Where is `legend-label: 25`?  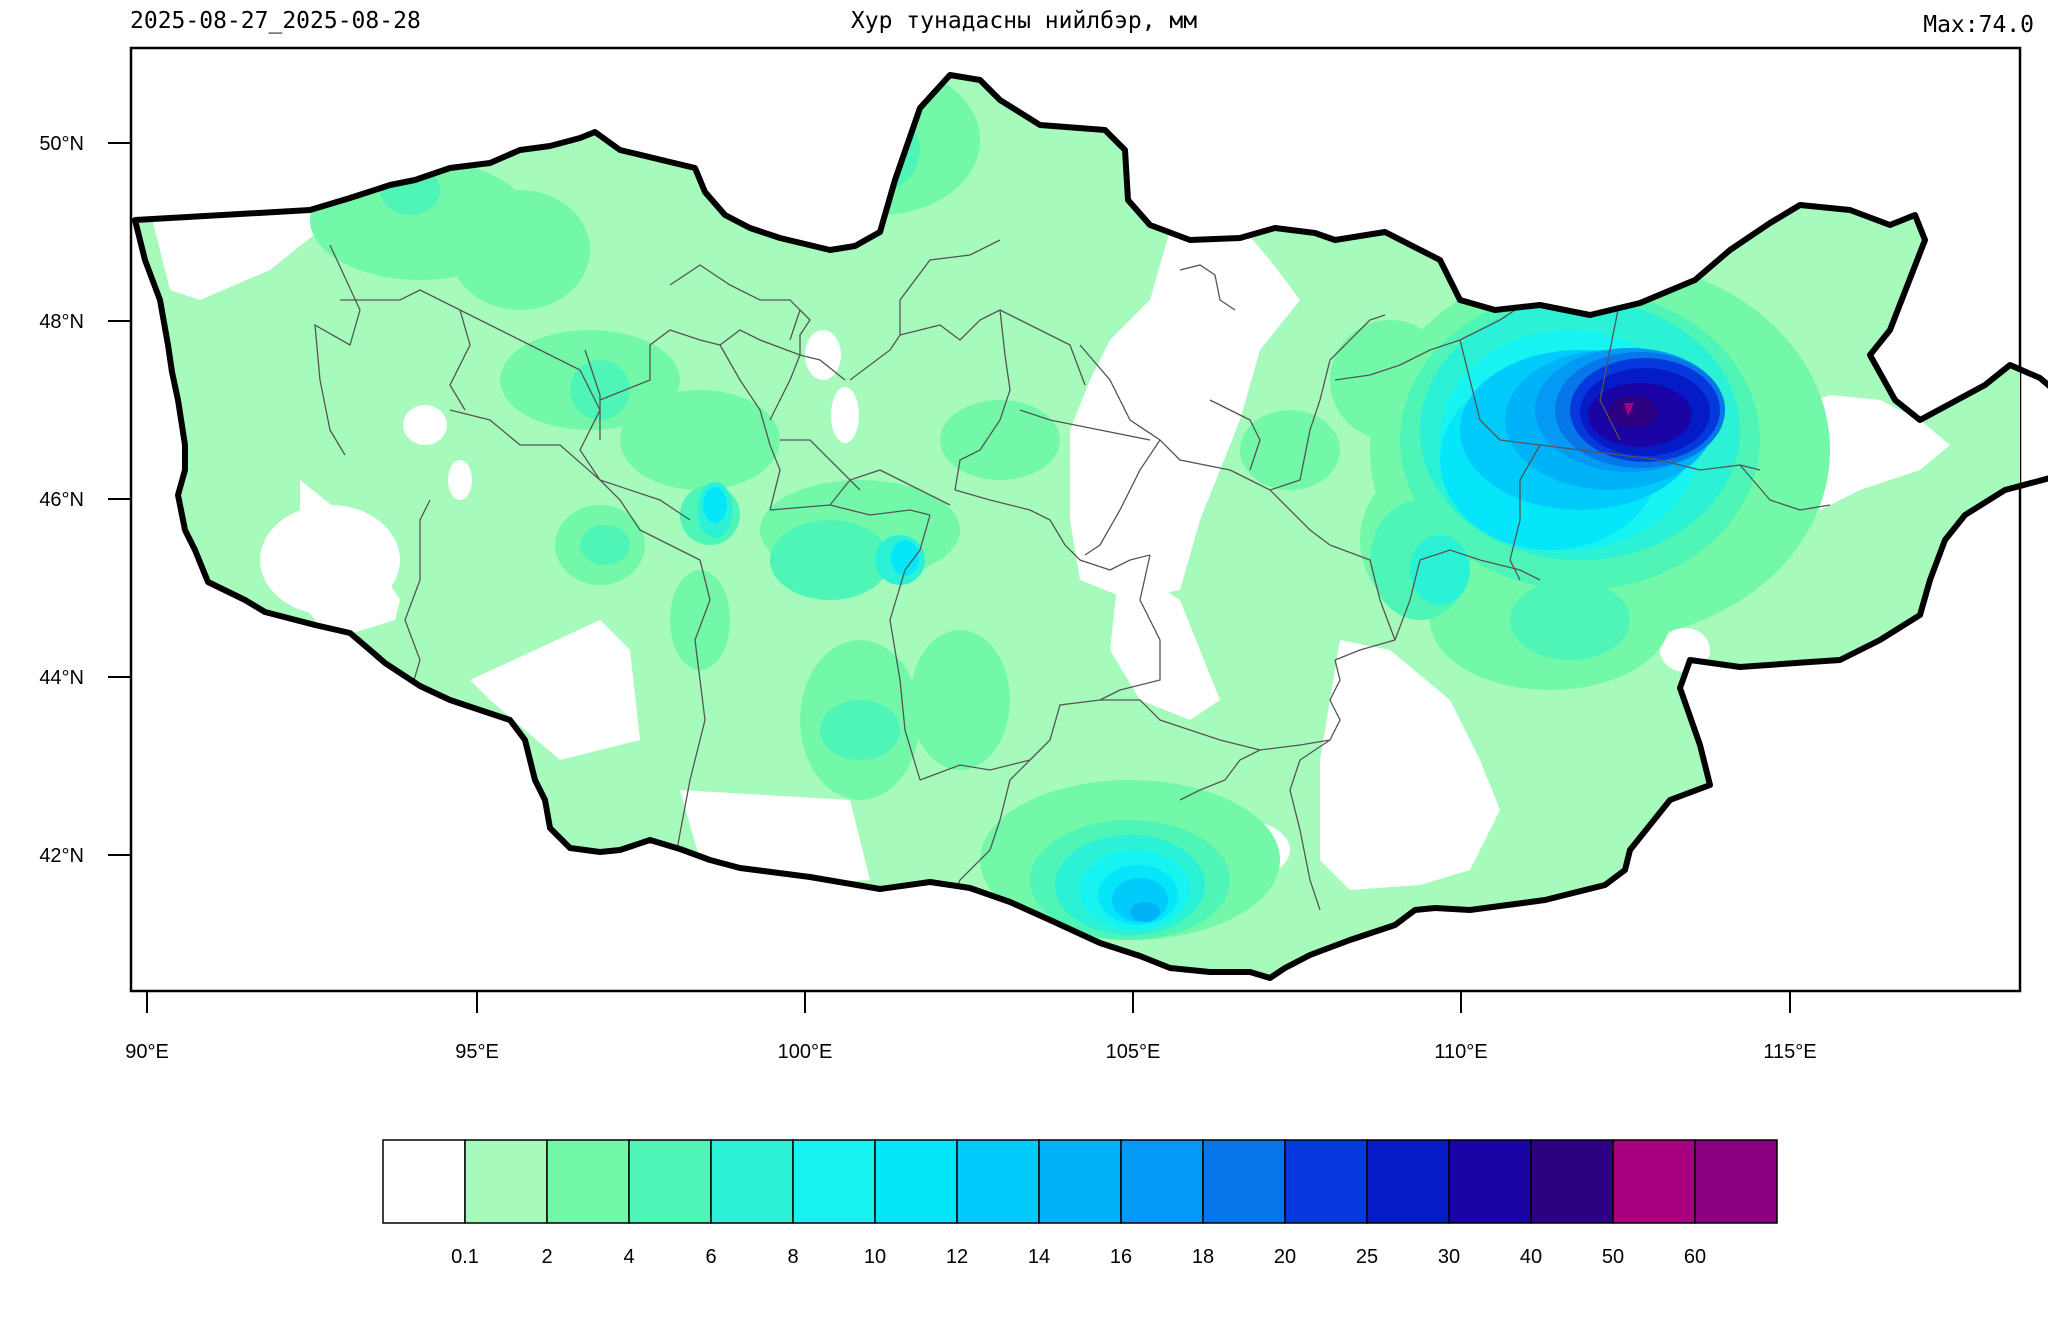
legend-label: 25 is located at coordinates (1367, 1257).